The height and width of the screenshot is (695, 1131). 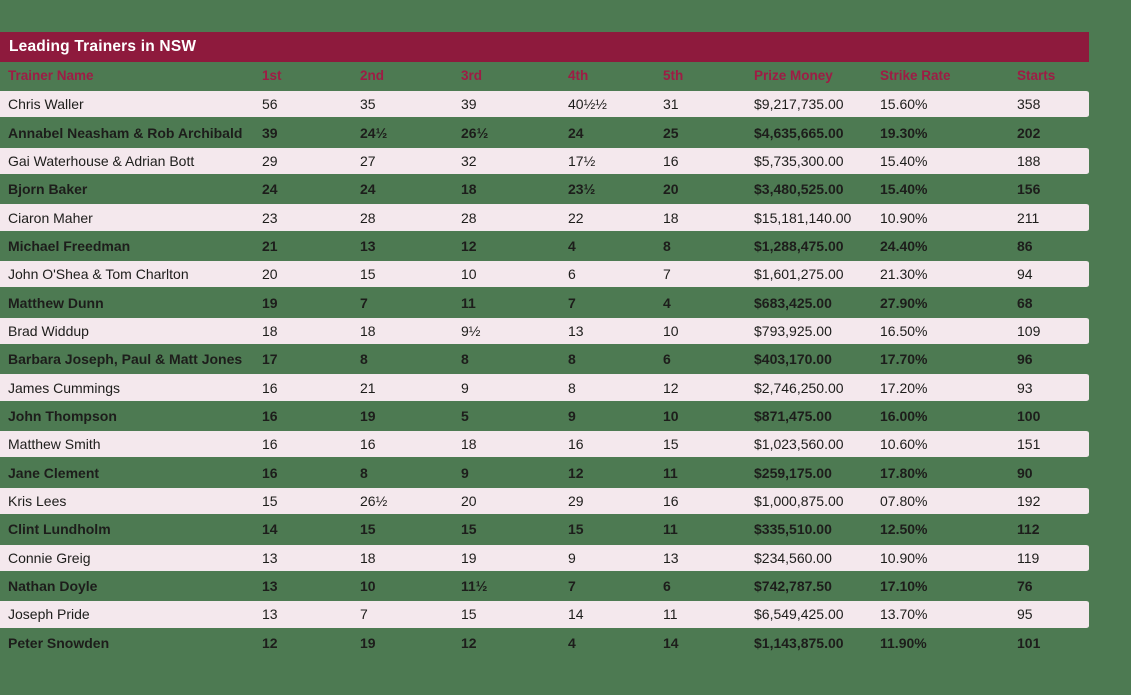 What do you see at coordinates (374, 132) in the screenshot?
I see `stat-cell: 24½` at bounding box center [374, 132].